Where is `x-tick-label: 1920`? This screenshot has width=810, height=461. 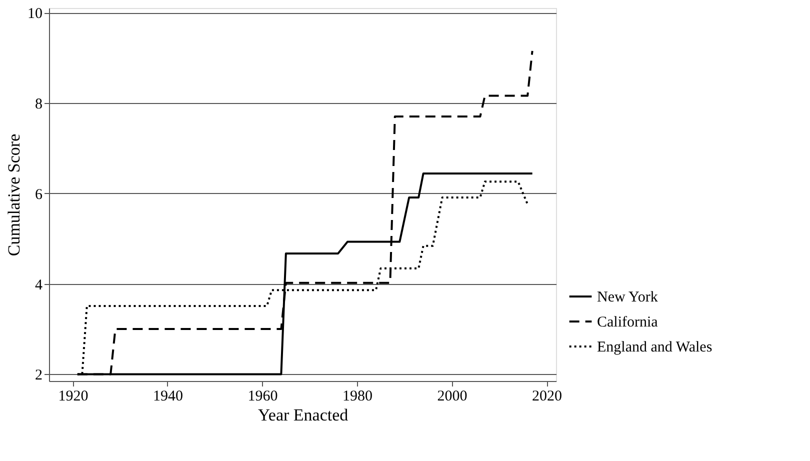 x-tick-label: 1920 is located at coordinates (73, 396).